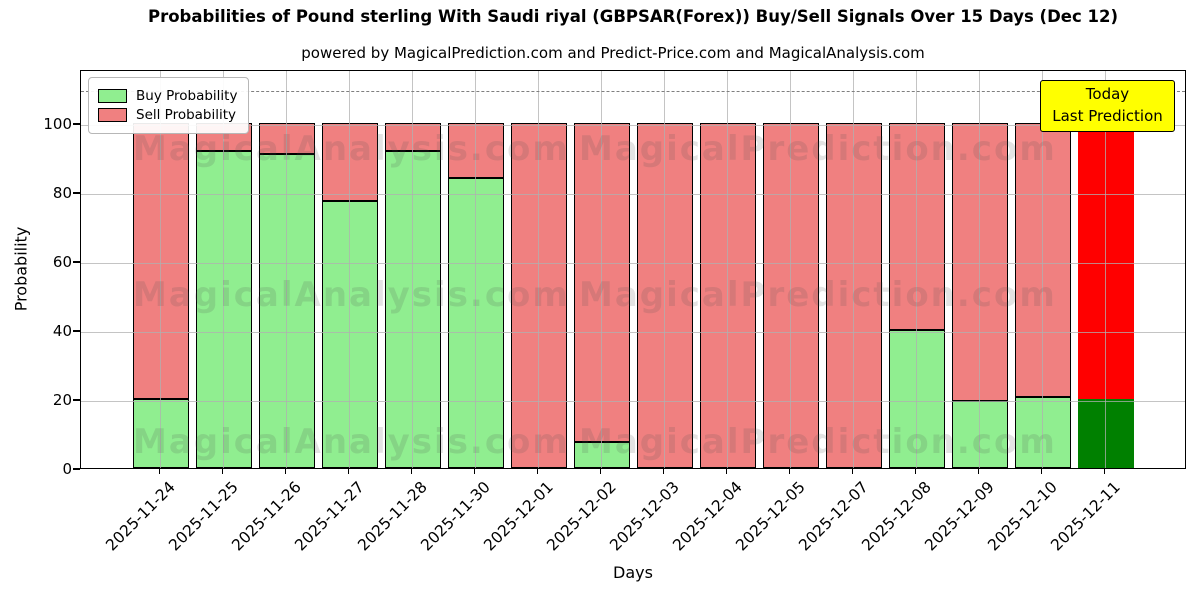 The image size is (1200, 600). Describe the element at coordinates (62, 192) in the screenshot. I see `y-tick-label: 80` at that location.